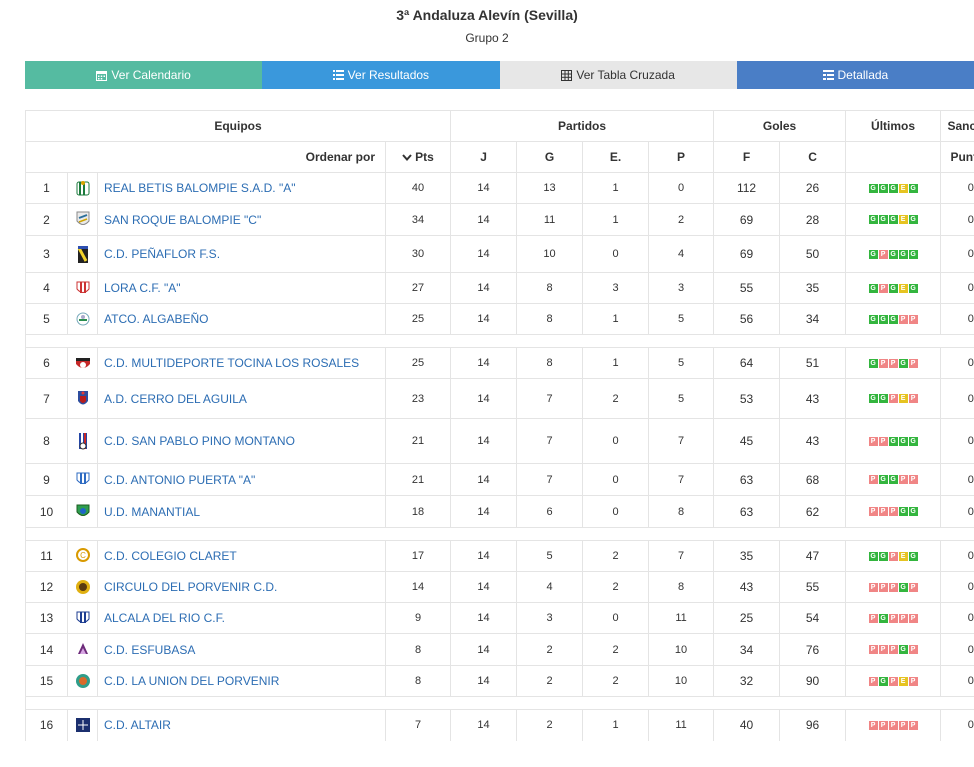 This screenshot has height=767, width=974. What do you see at coordinates (746, 254) in the screenshot?
I see `f-cell: 69` at bounding box center [746, 254].